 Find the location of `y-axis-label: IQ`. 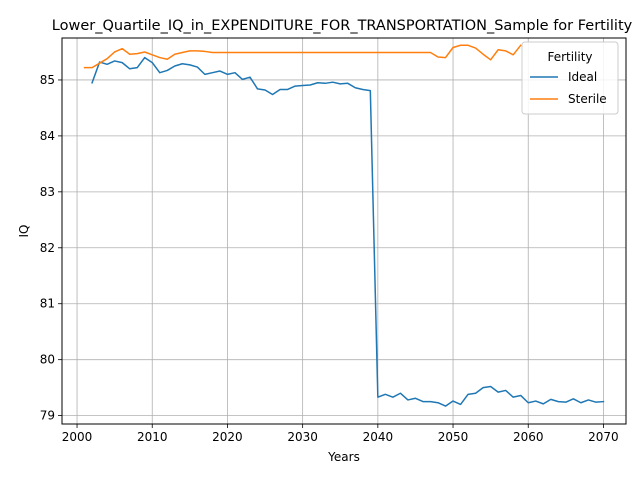

y-axis-label: IQ is located at coordinates (24, 231).